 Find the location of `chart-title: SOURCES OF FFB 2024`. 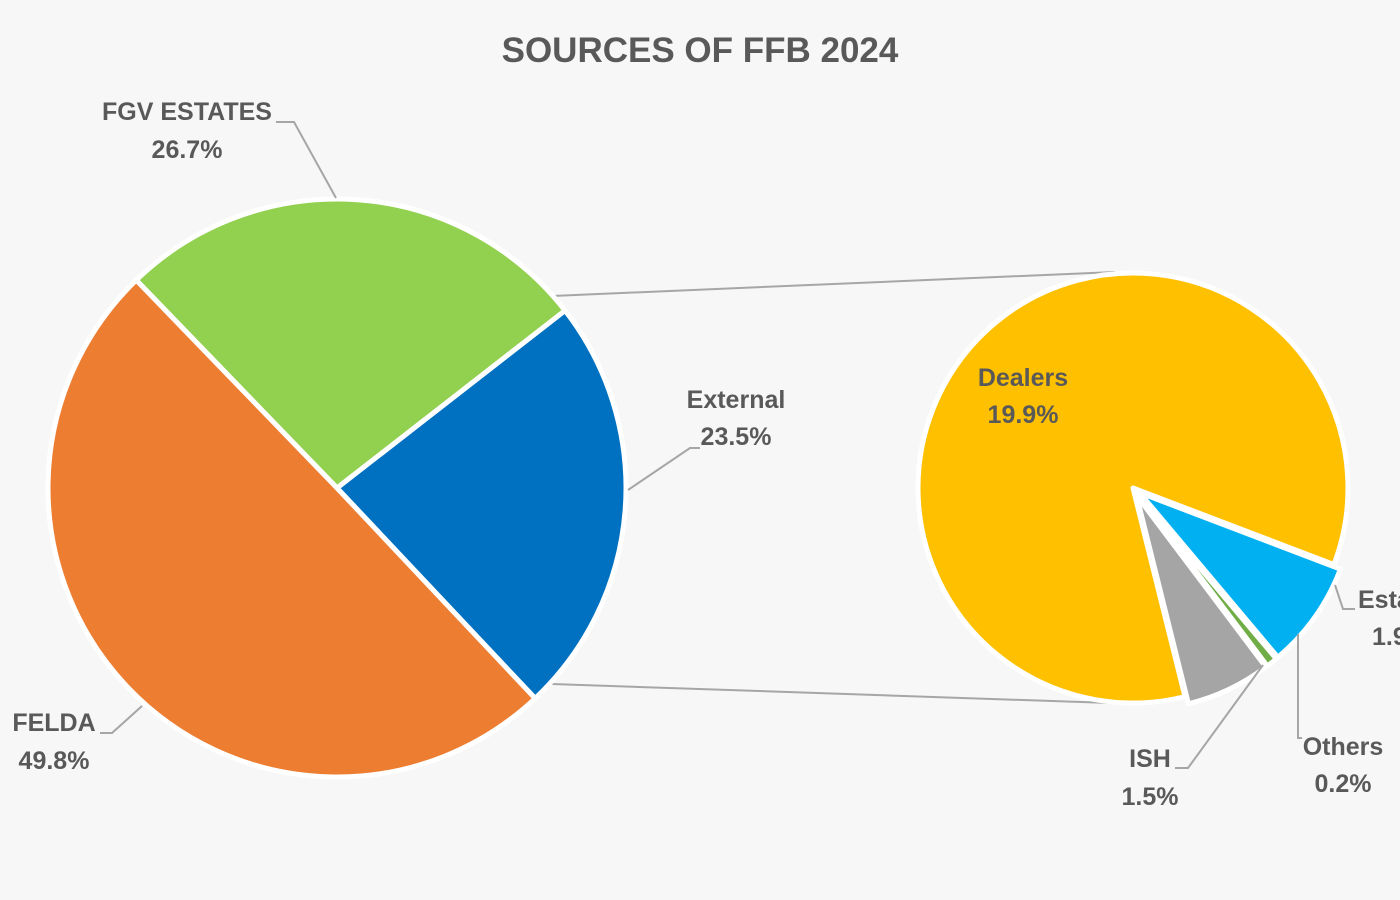

chart-title: SOURCES OF FFB 2024 is located at coordinates (700, 50).